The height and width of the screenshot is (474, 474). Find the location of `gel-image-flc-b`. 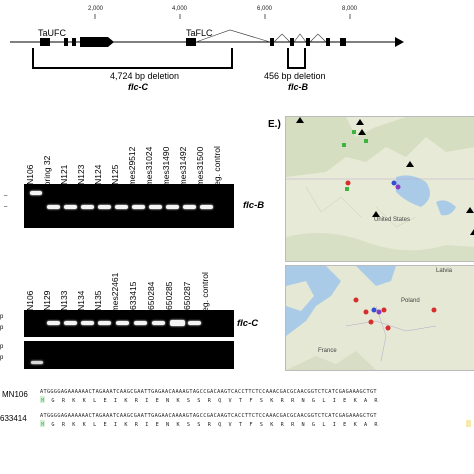

gel-image-flc-b is located at coordinates (129, 206).